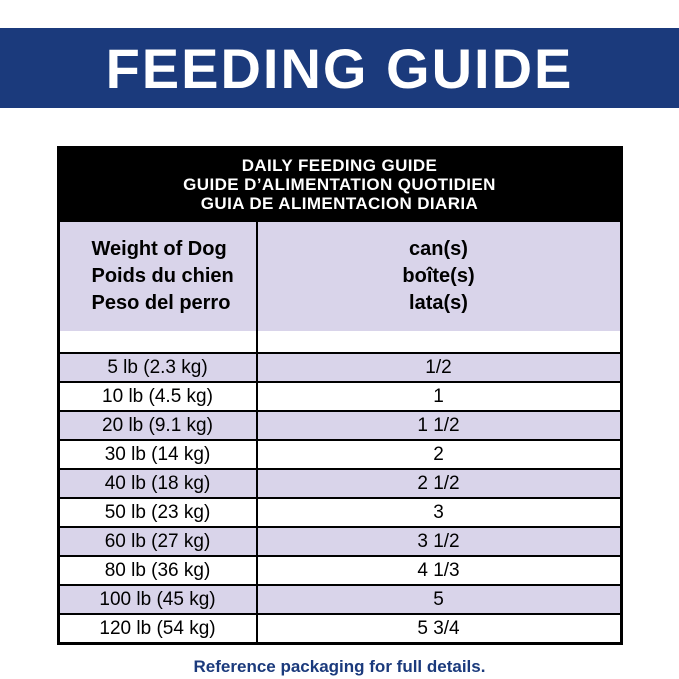 Image resolution: width=679 pixels, height=679 pixels. What do you see at coordinates (159, 367) in the screenshot?
I see `weight-cell: 5 lb (2.3 kg)` at bounding box center [159, 367].